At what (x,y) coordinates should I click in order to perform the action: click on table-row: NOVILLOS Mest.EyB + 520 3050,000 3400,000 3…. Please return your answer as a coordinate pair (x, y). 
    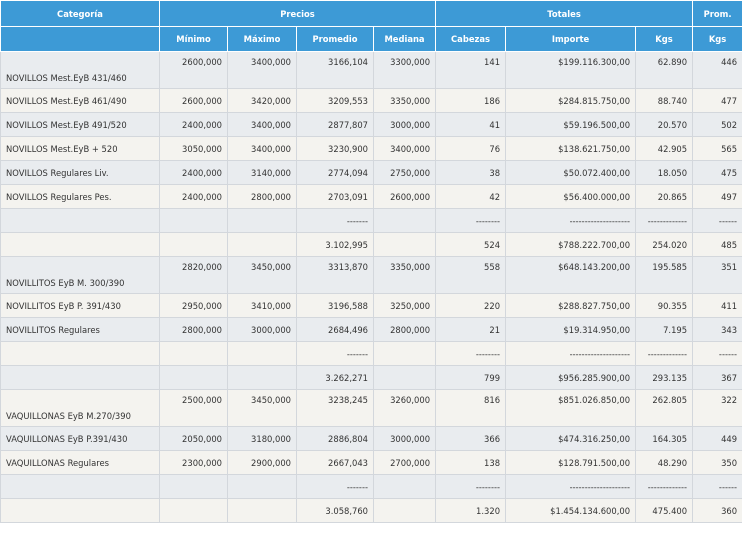
    Looking at the image, I should click on (371, 148).